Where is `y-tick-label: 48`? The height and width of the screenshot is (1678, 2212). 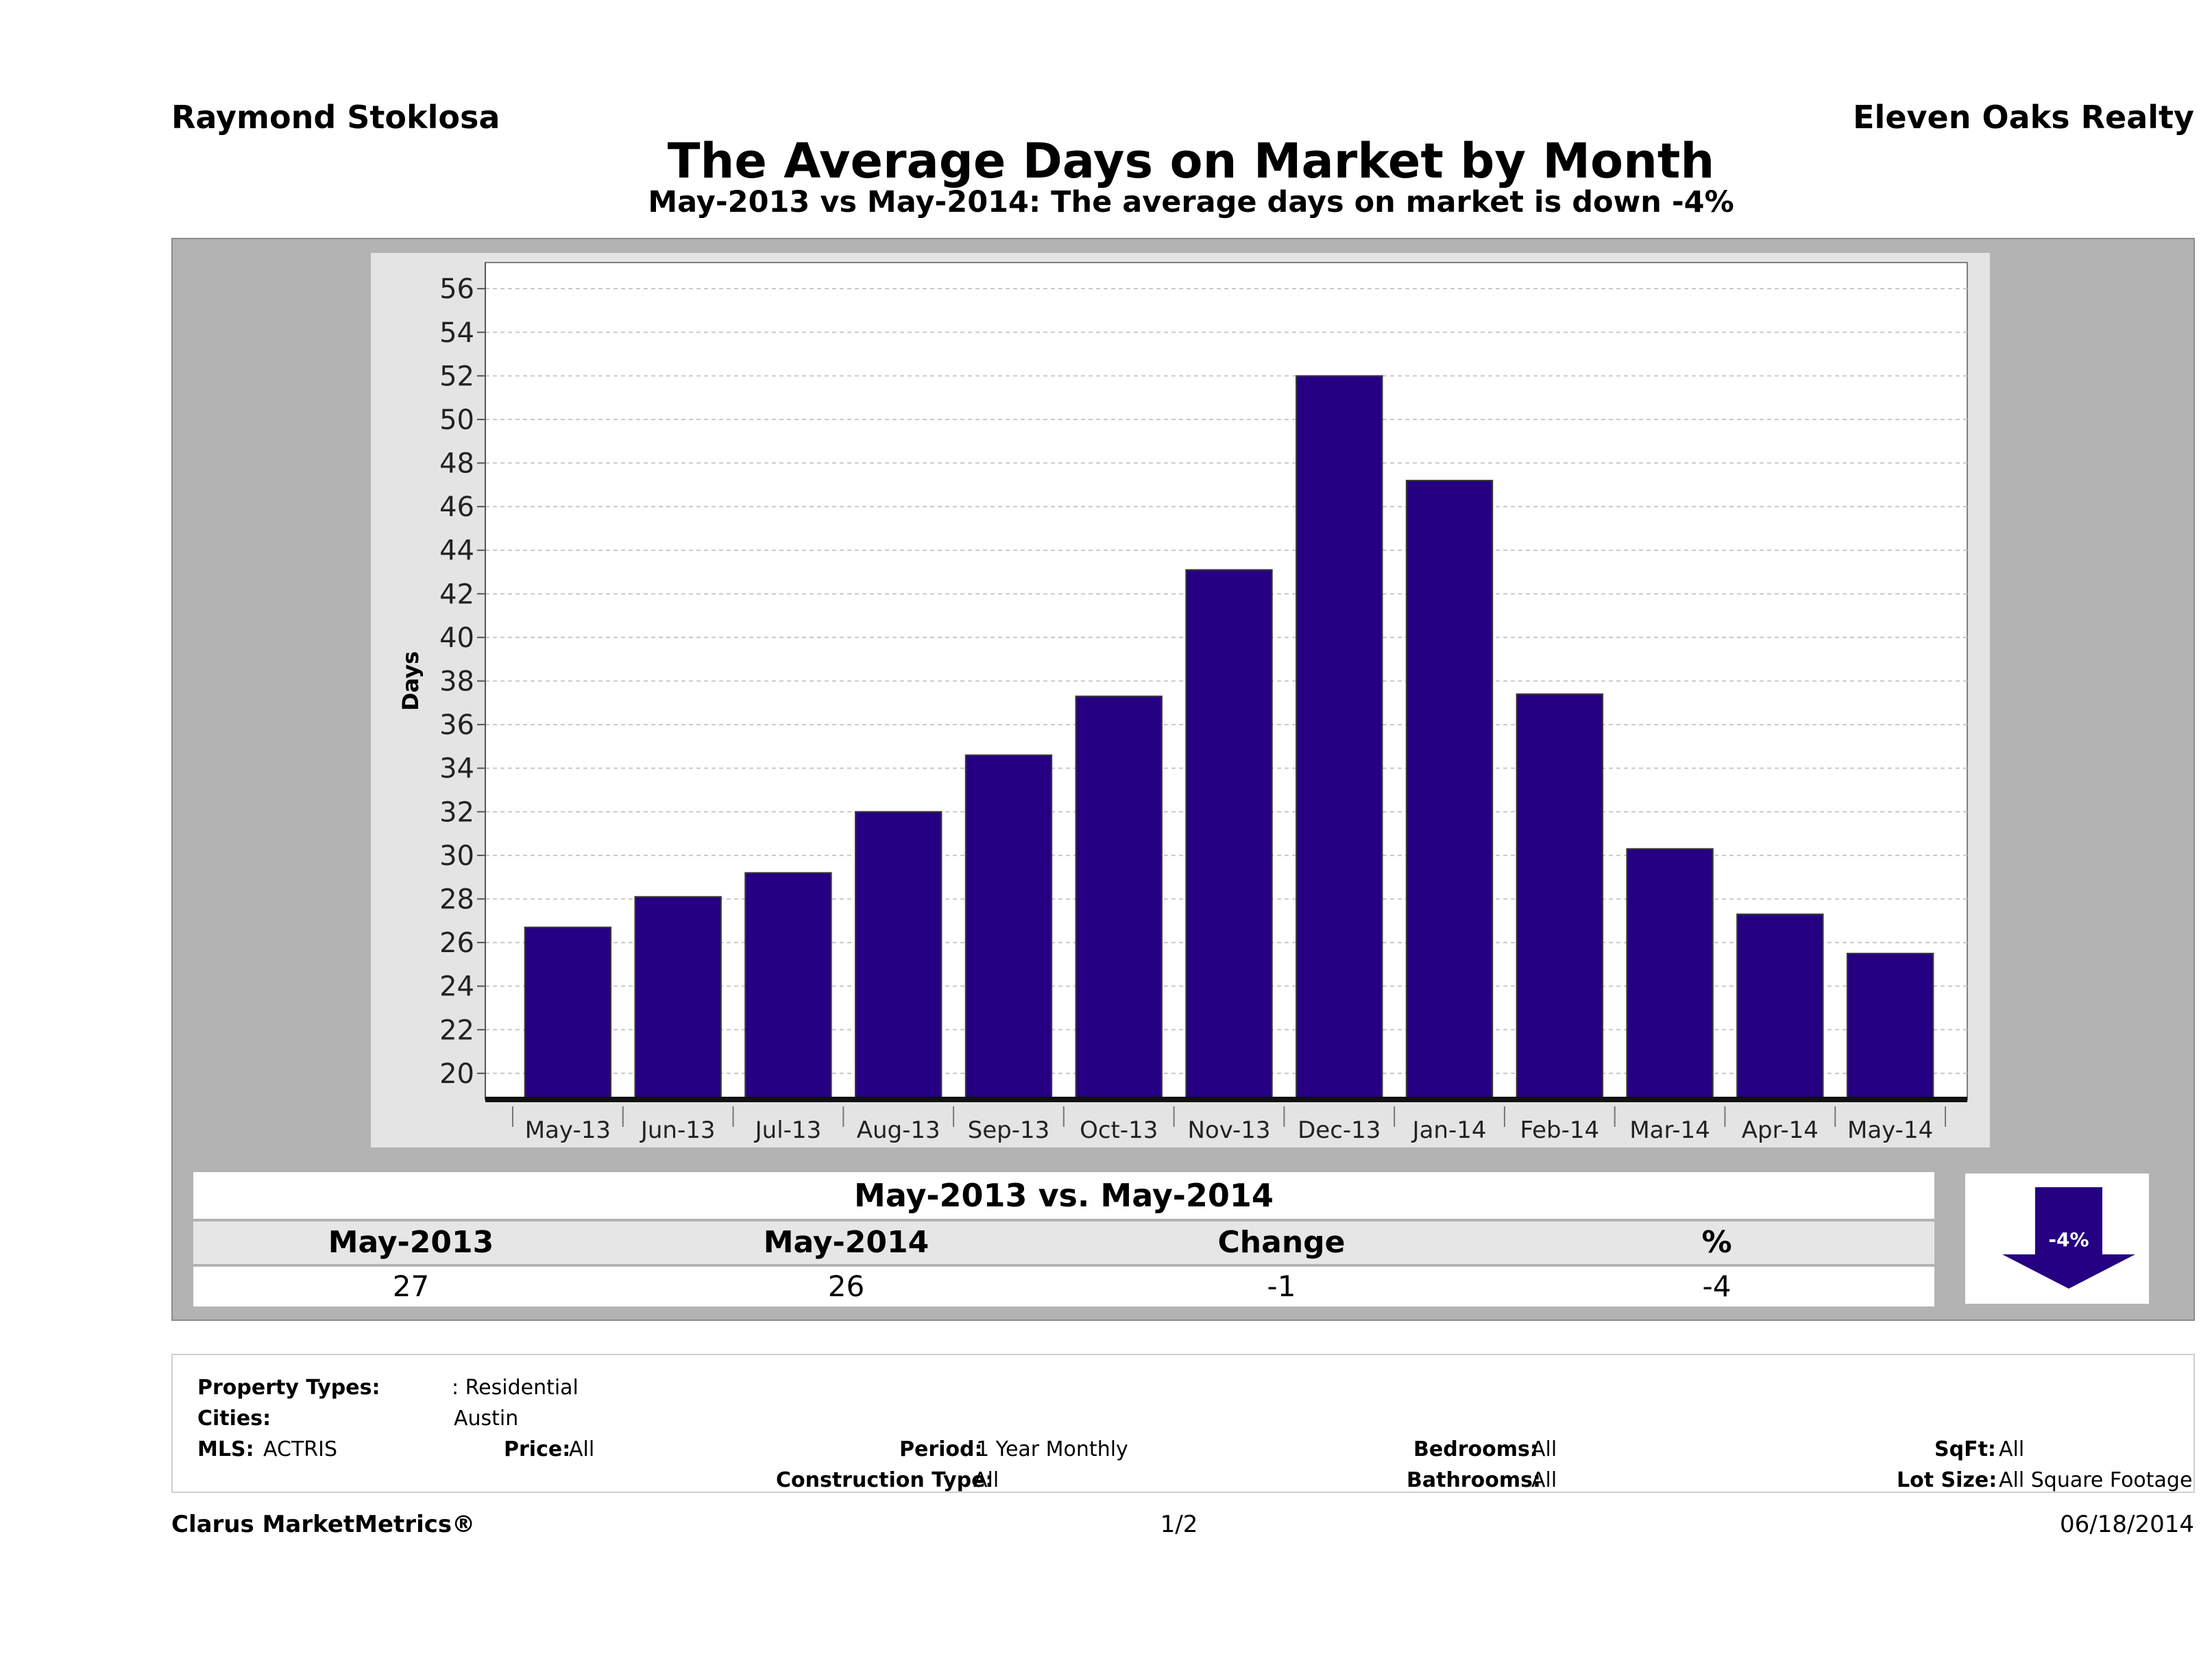 y-tick-label: 48 is located at coordinates (457, 464).